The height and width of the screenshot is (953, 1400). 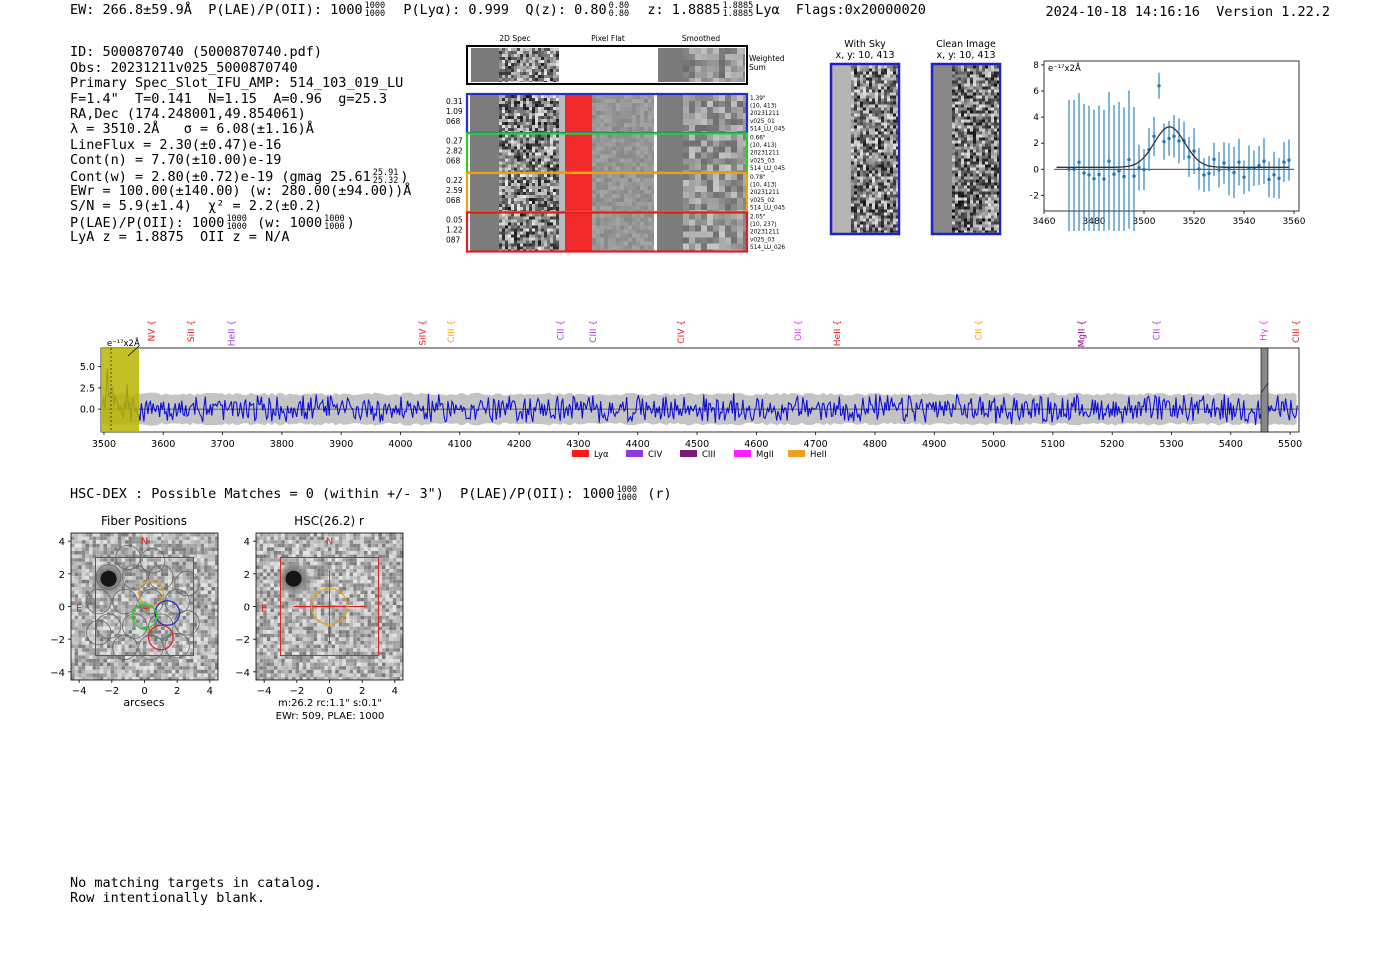 I want to click on fit-gaussian-curve, so click(x=1172, y=147).